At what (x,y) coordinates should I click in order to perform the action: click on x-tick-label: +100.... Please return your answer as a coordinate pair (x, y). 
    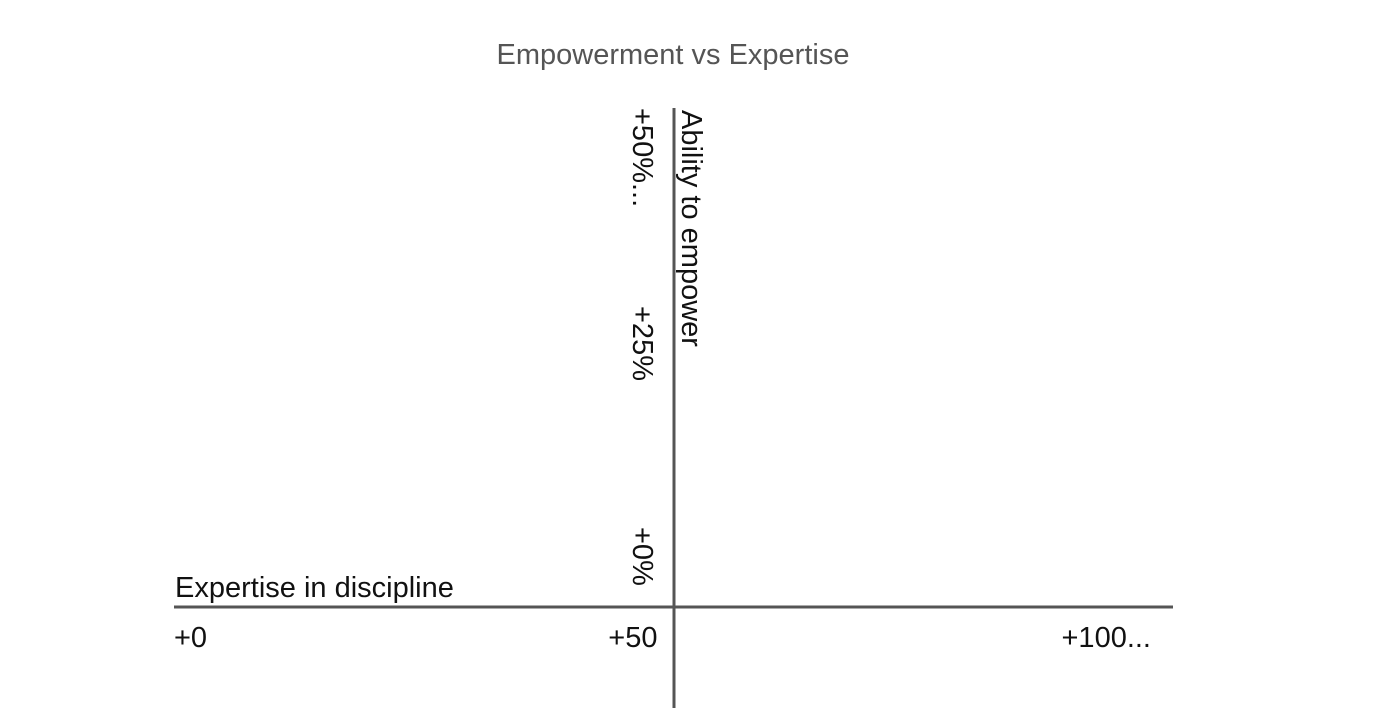
    Looking at the image, I should click on (1107, 638).